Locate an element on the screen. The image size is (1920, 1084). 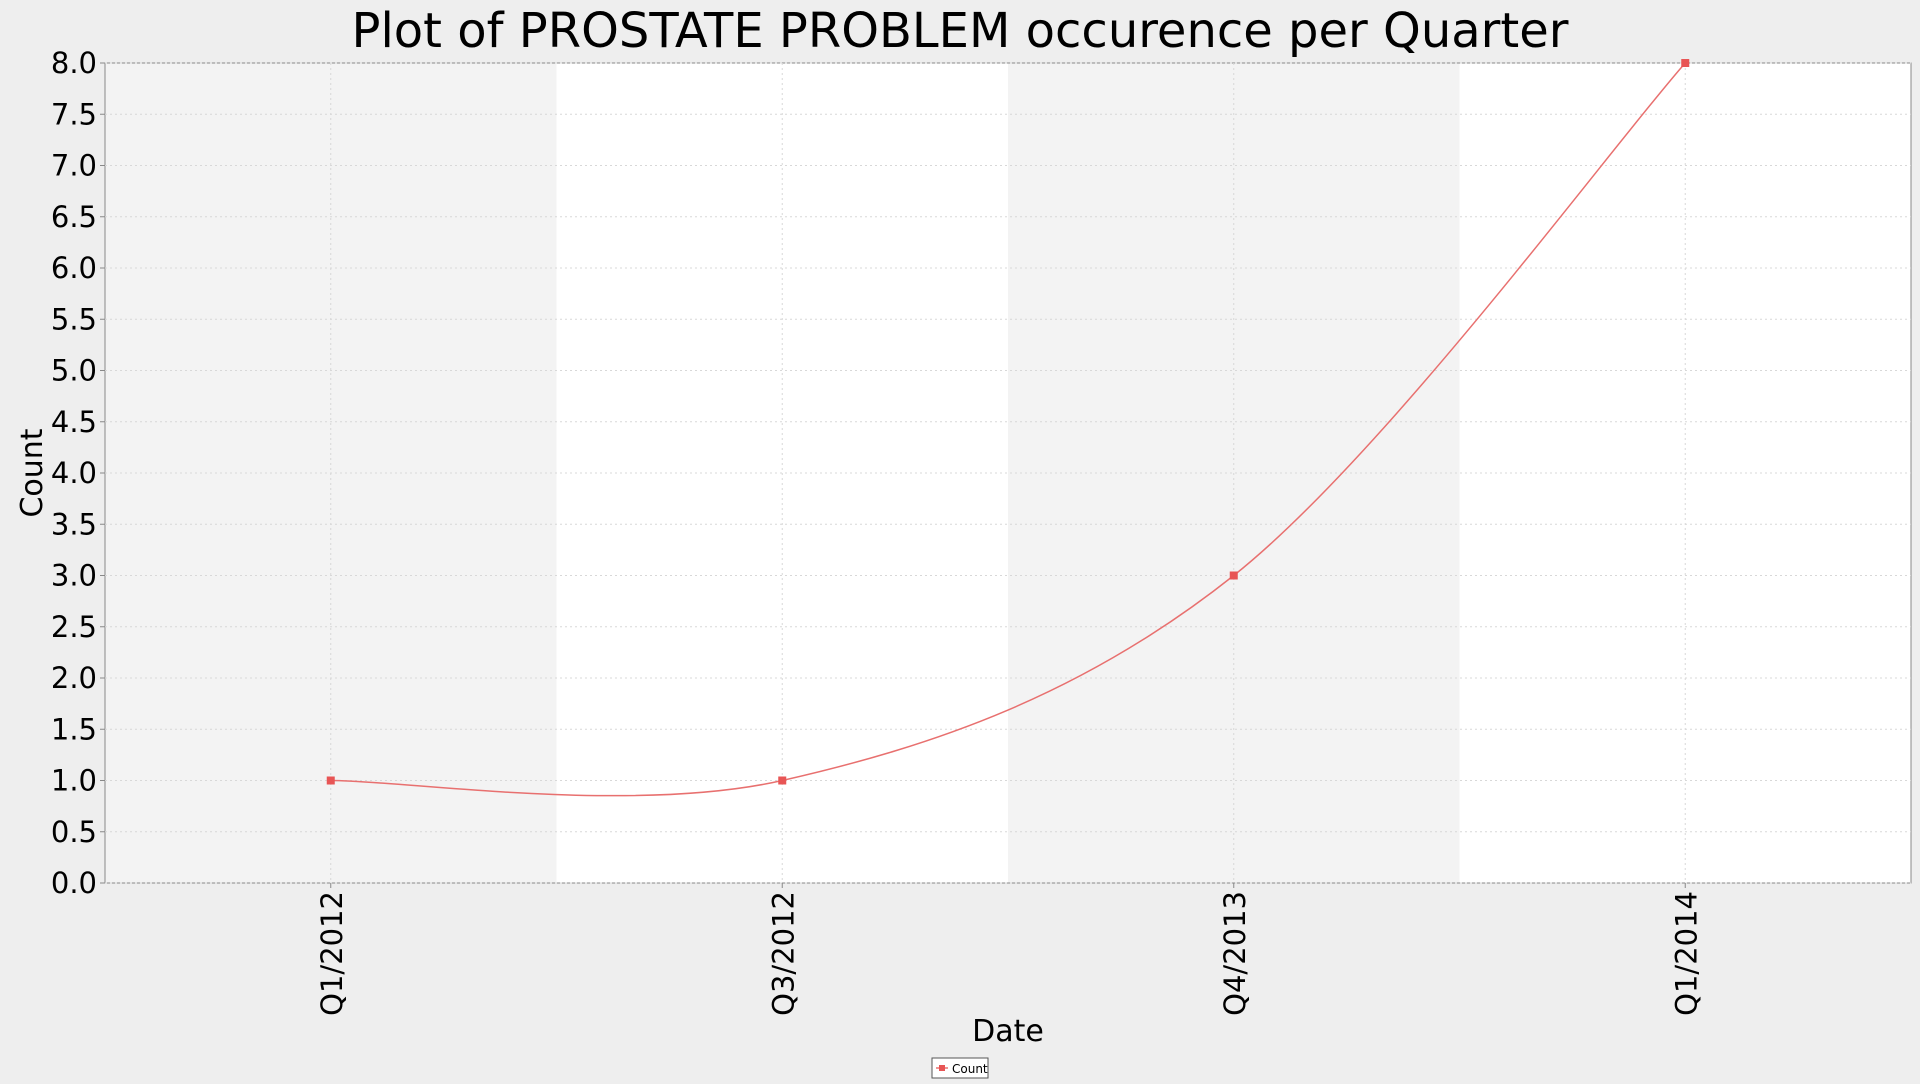
y-tick-label: 7.5 is located at coordinates (74, 114).